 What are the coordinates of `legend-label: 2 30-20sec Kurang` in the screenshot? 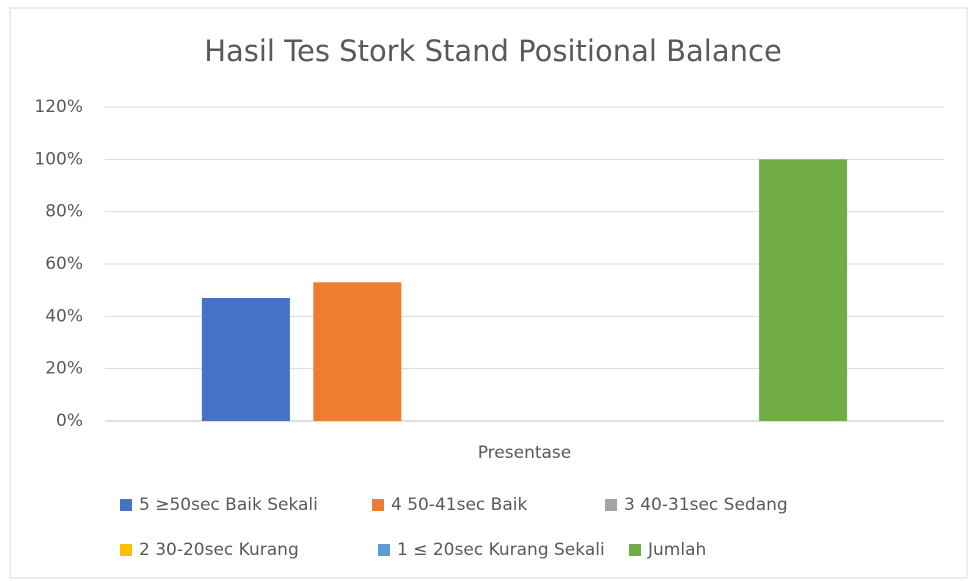 It's located at (219, 550).